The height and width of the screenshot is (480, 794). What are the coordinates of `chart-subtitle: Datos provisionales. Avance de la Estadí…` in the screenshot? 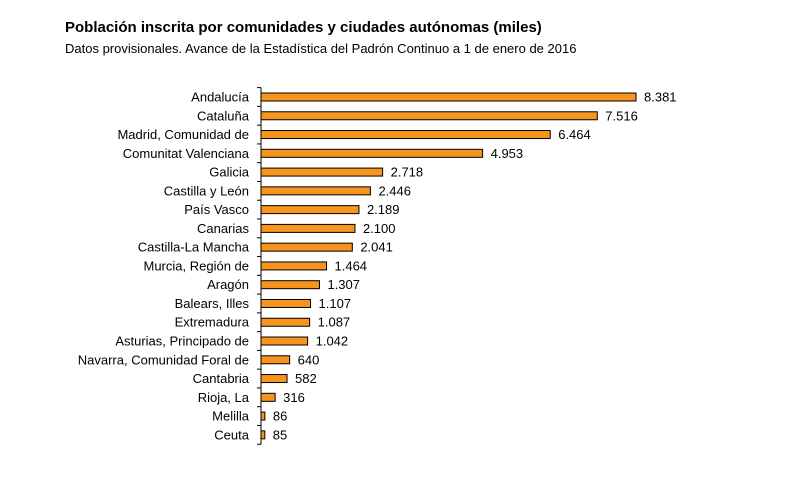 It's located at (321, 48).